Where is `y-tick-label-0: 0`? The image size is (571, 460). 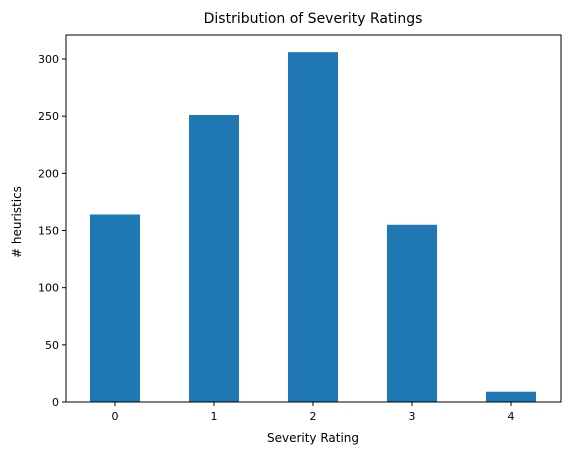 y-tick-label-0: 0 is located at coordinates (55, 402).